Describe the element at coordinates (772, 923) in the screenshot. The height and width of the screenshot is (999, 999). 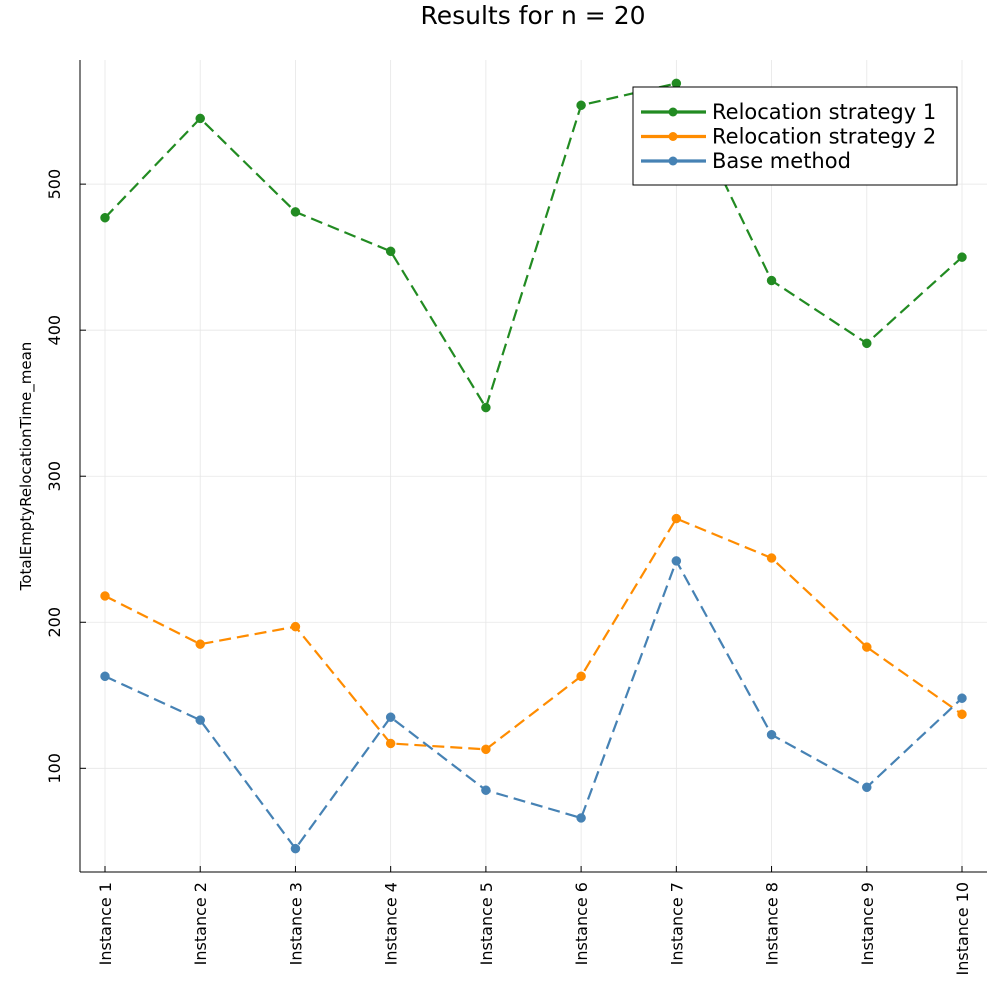
I see `x-tick-label: Instance 8` at that location.